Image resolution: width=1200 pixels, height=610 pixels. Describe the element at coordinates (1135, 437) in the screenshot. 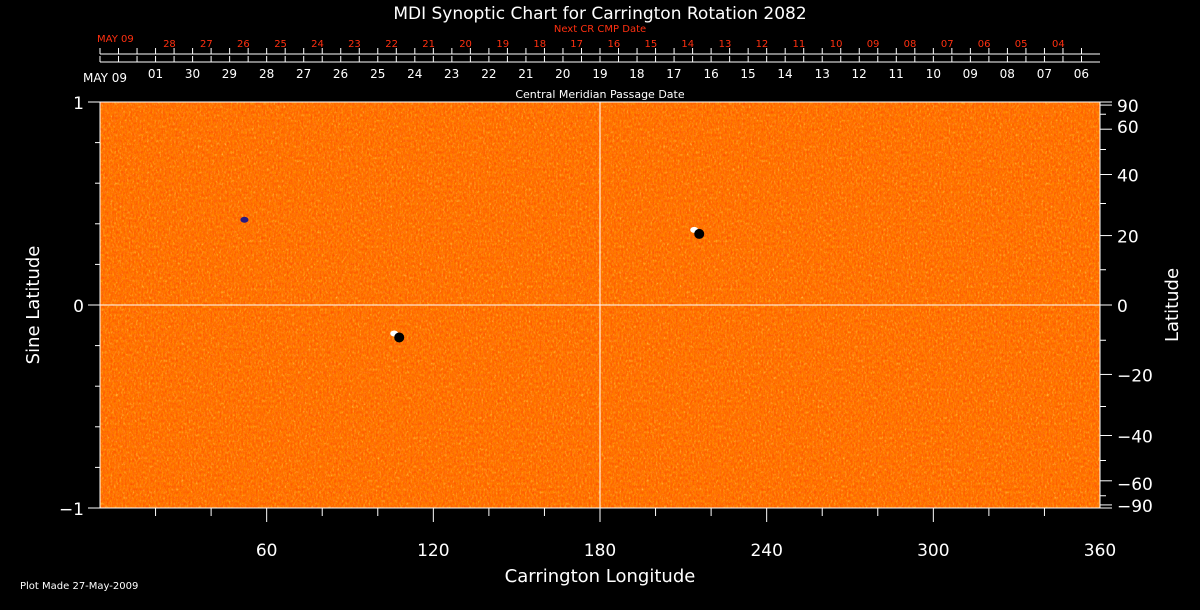

I see `y-tick-label-right-6: −40` at that location.